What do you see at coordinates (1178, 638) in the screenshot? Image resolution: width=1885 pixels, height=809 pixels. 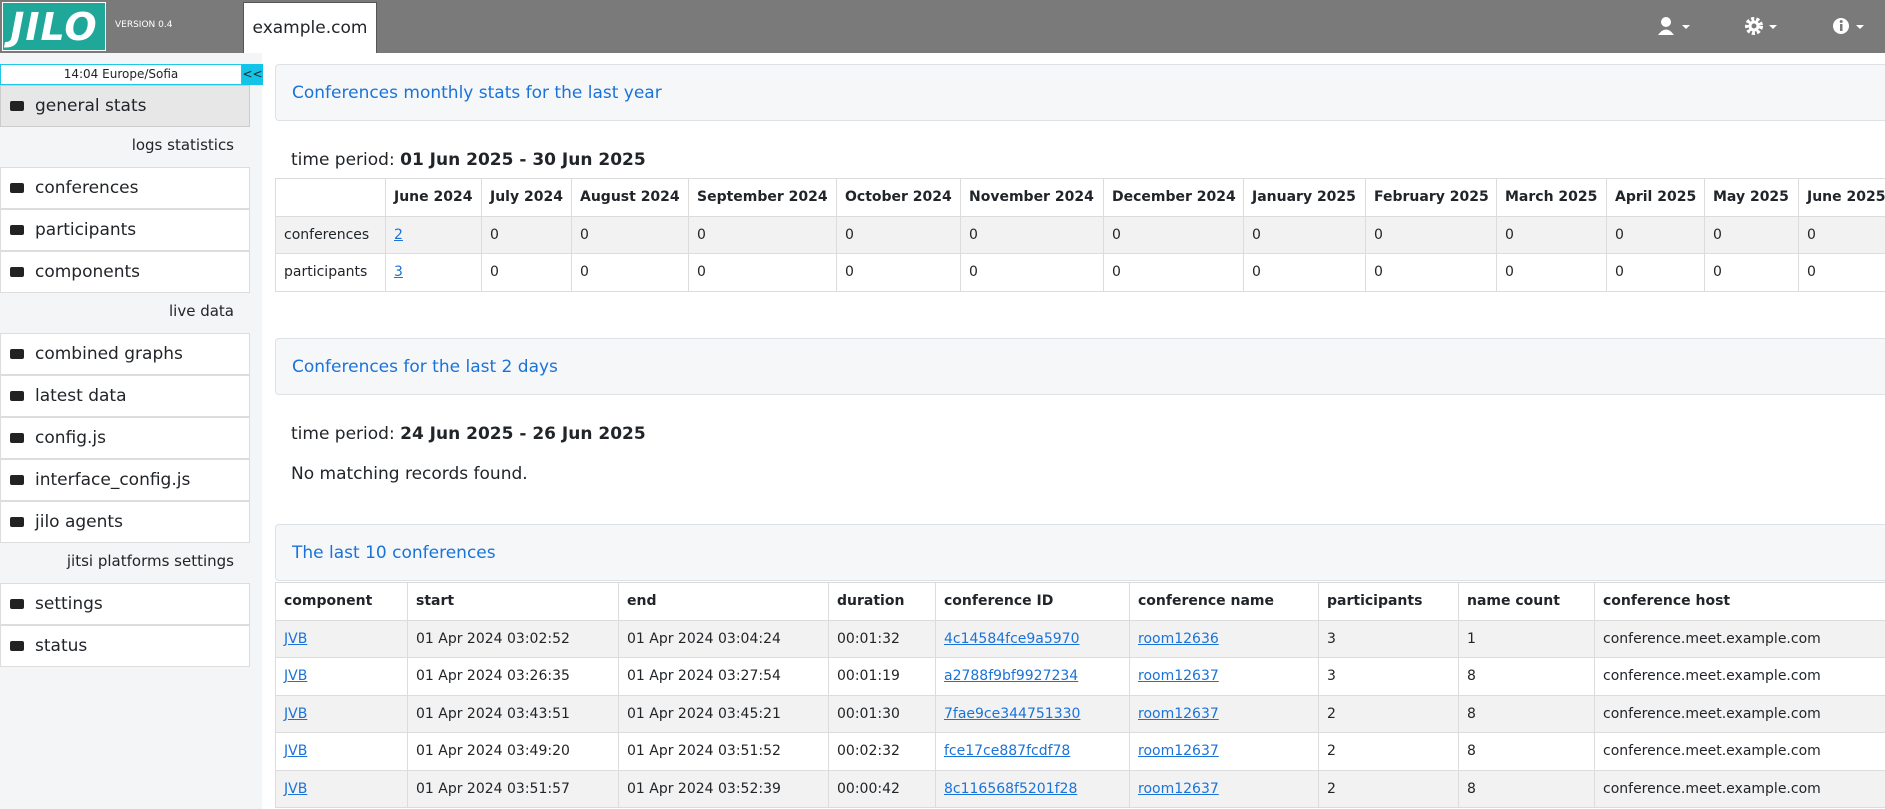 I see `cell-link: room12636` at bounding box center [1178, 638].